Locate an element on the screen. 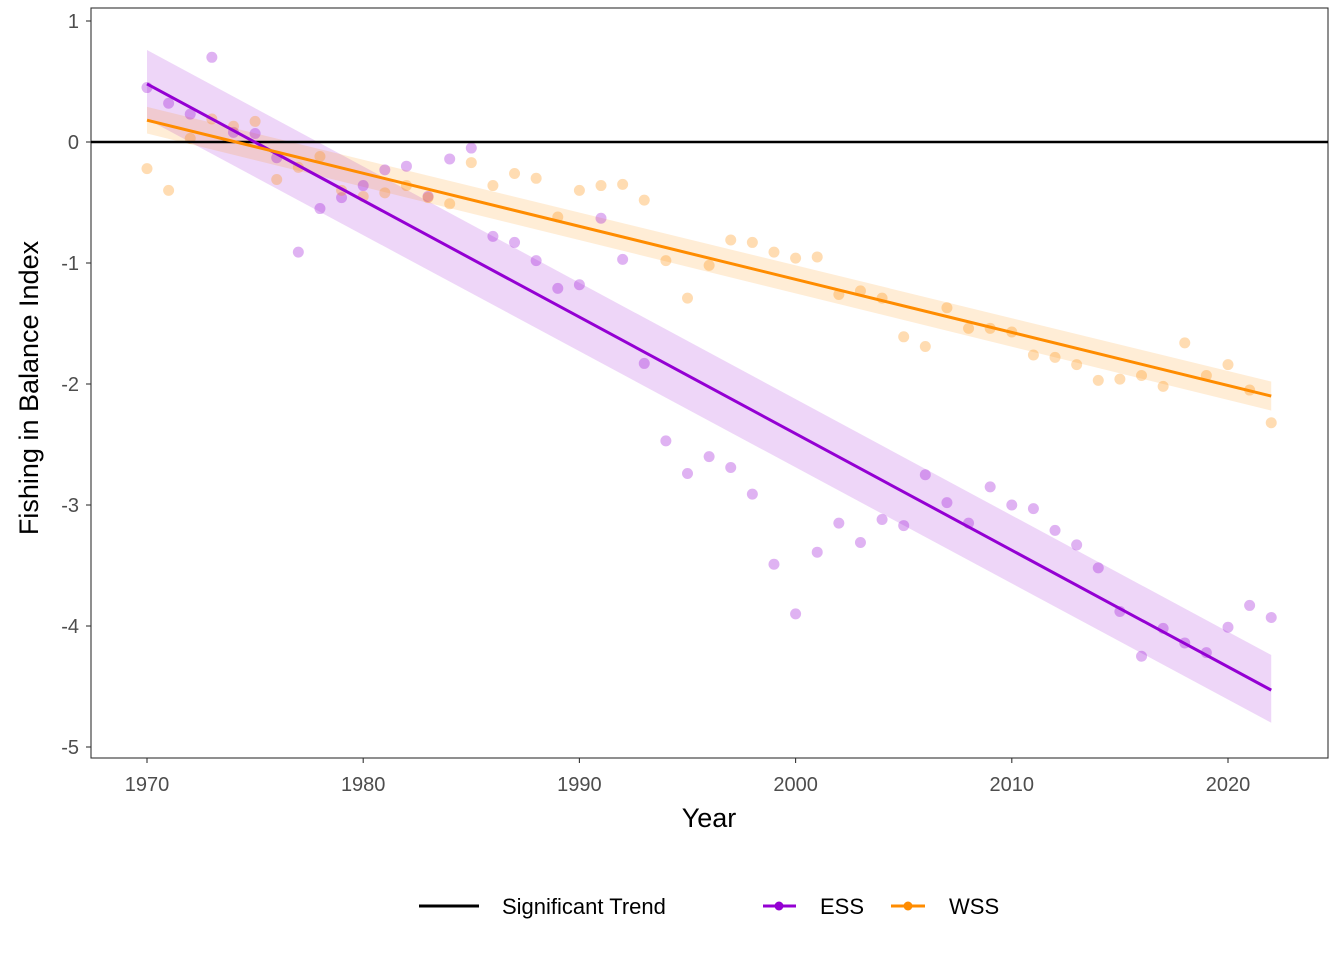 Image resolution: width=1344 pixels, height=965 pixels. x-tick-label: 1970 is located at coordinates (147, 785).